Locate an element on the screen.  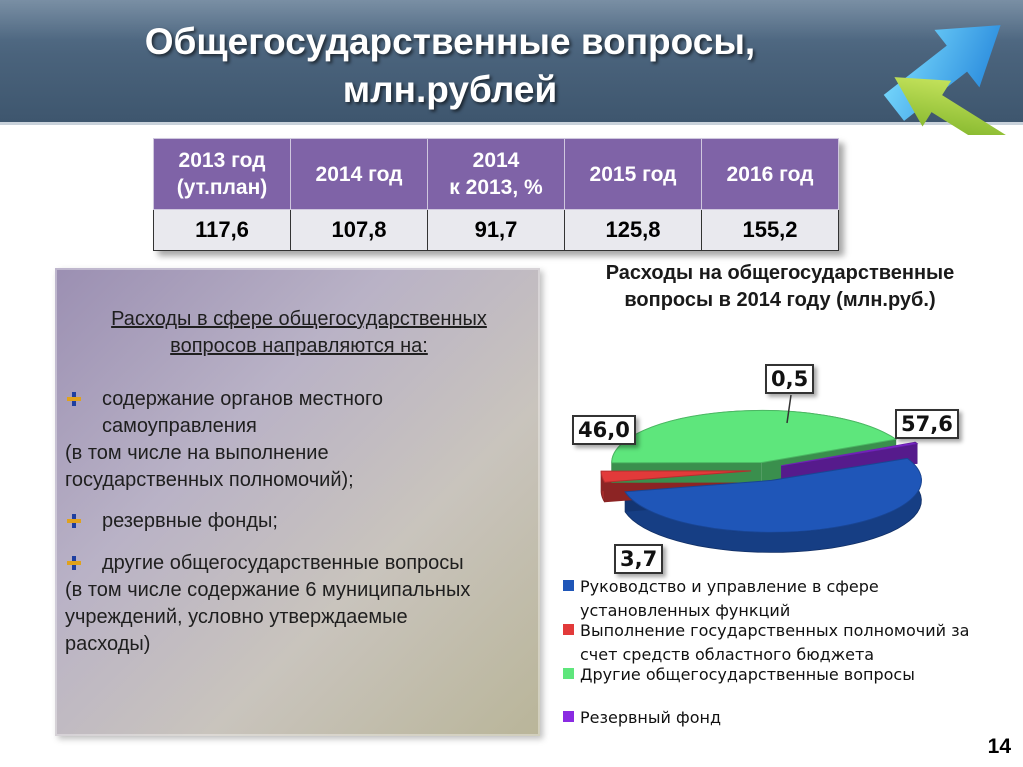
table-header-cell: 2014 год is located at coordinates (359, 174).